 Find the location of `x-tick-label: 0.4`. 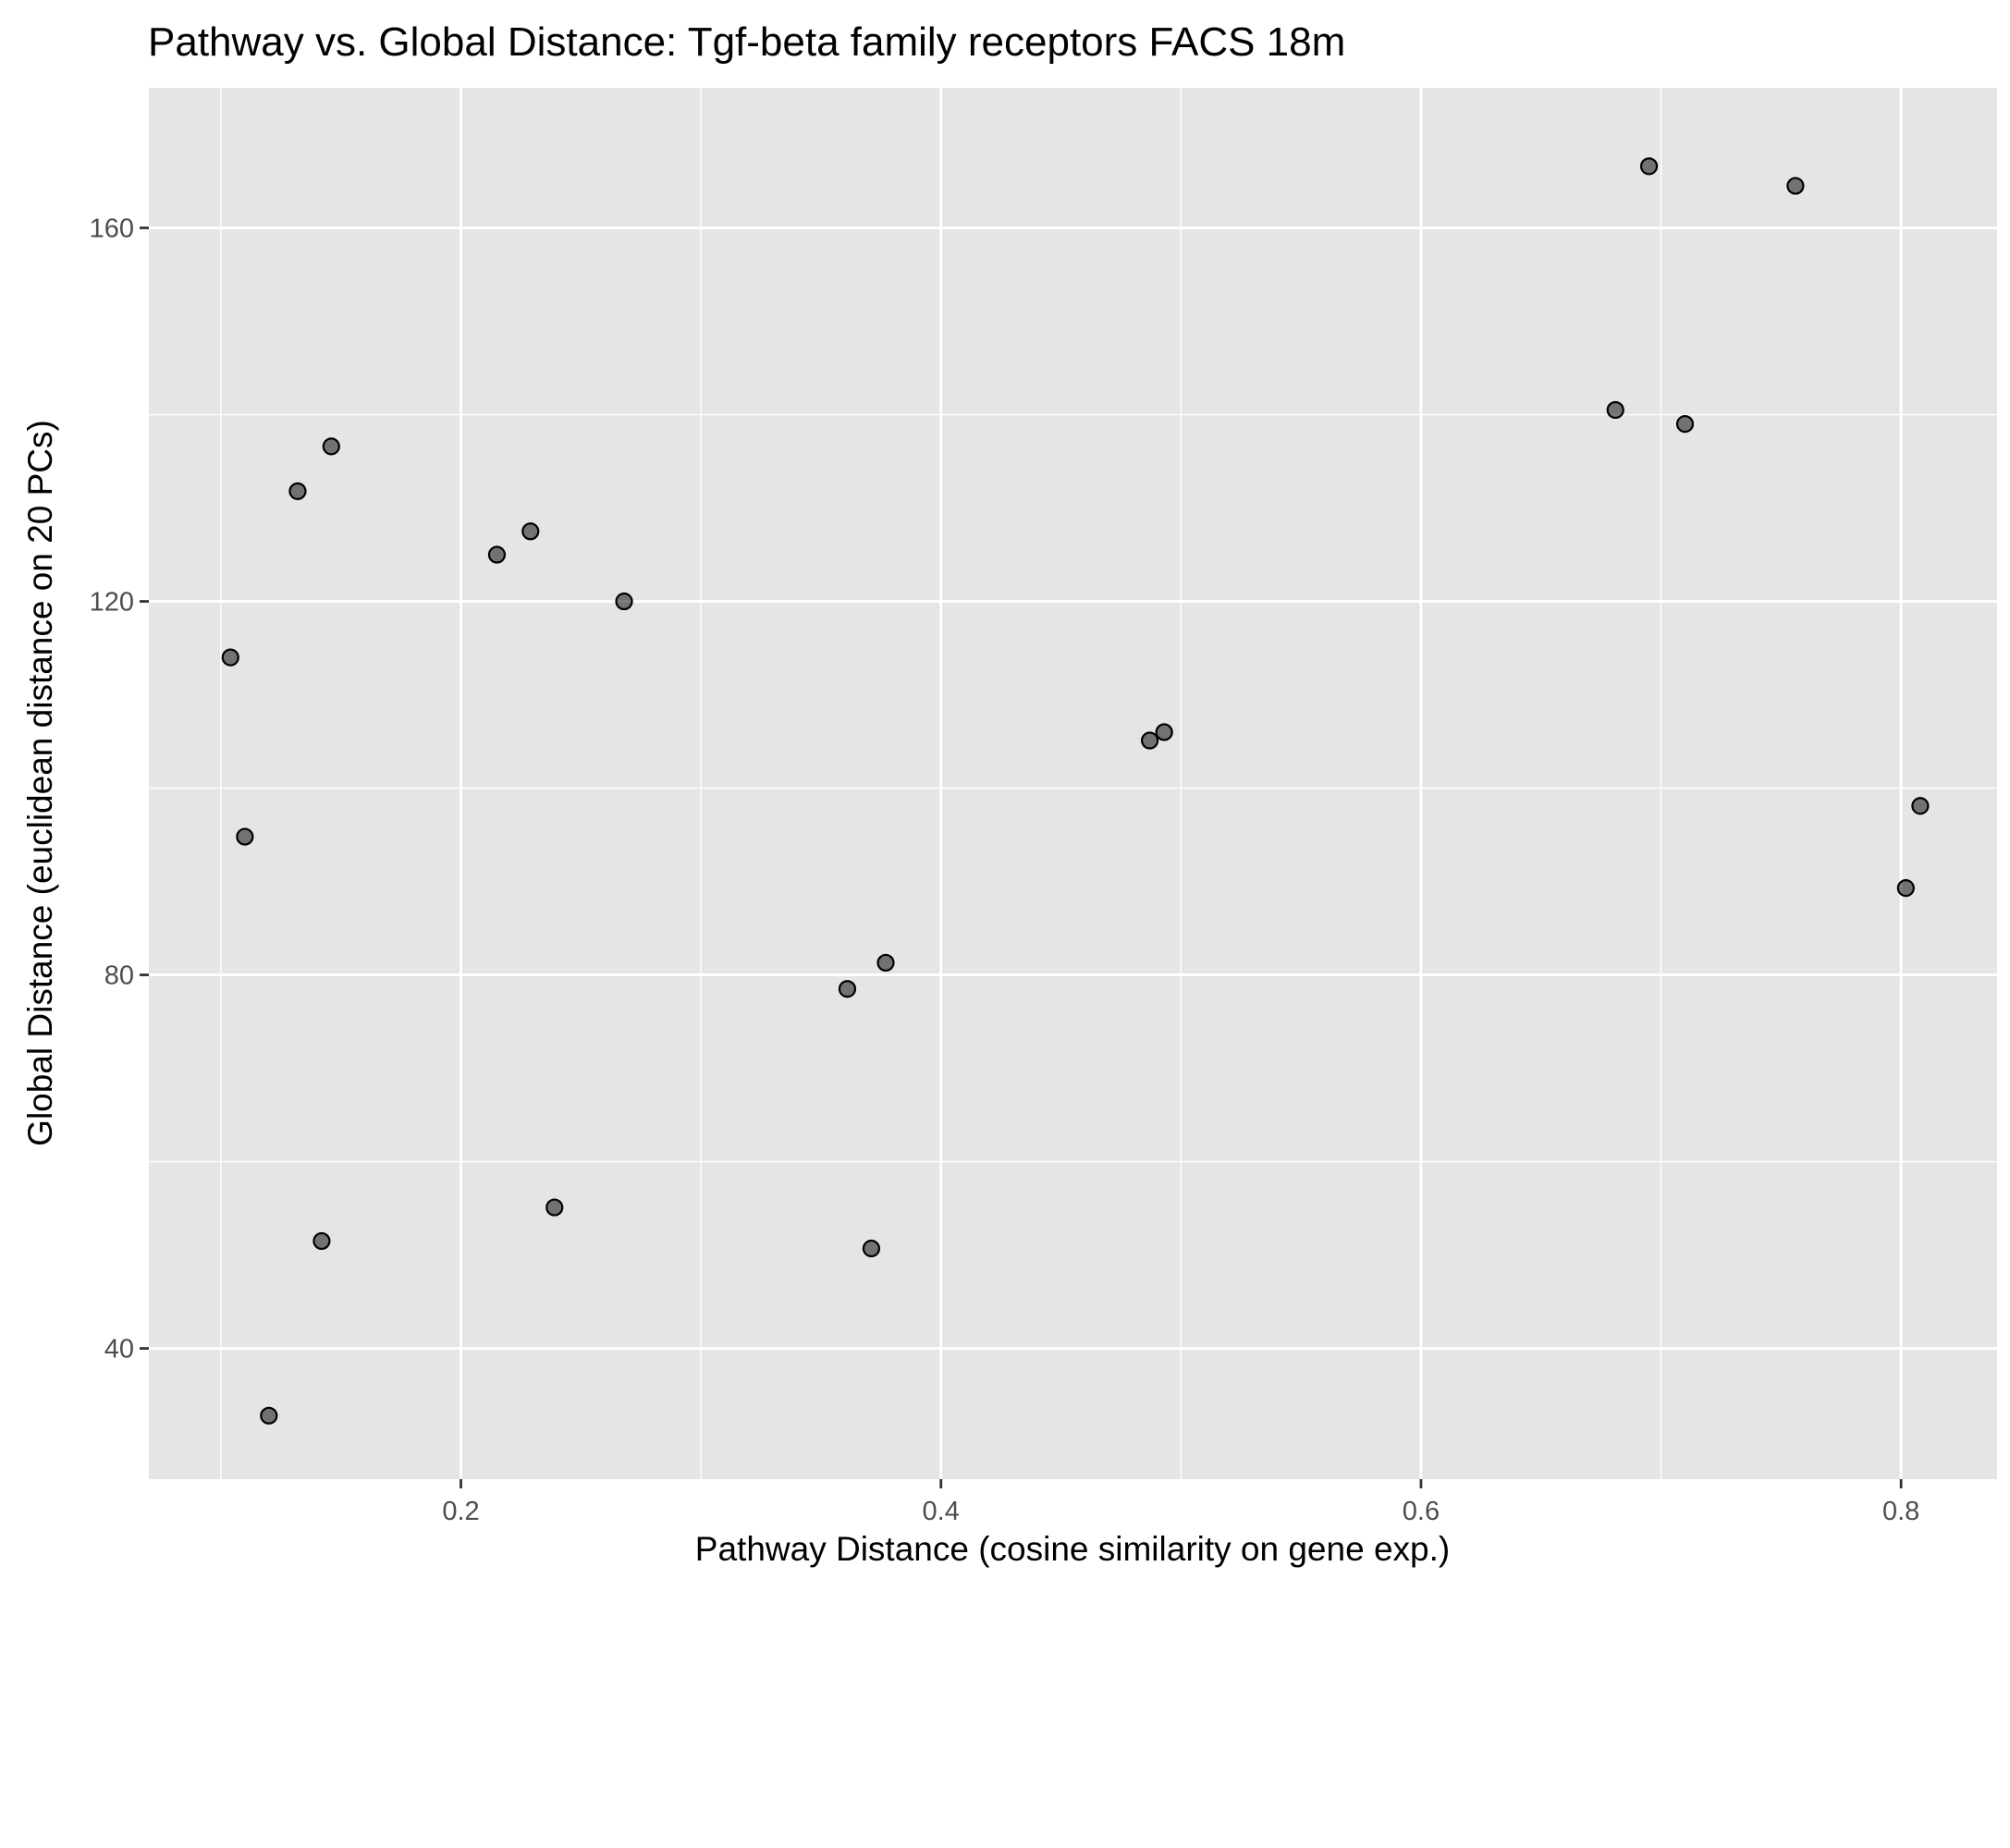

x-tick-label: 0.4 is located at coordinates (941, 1511).